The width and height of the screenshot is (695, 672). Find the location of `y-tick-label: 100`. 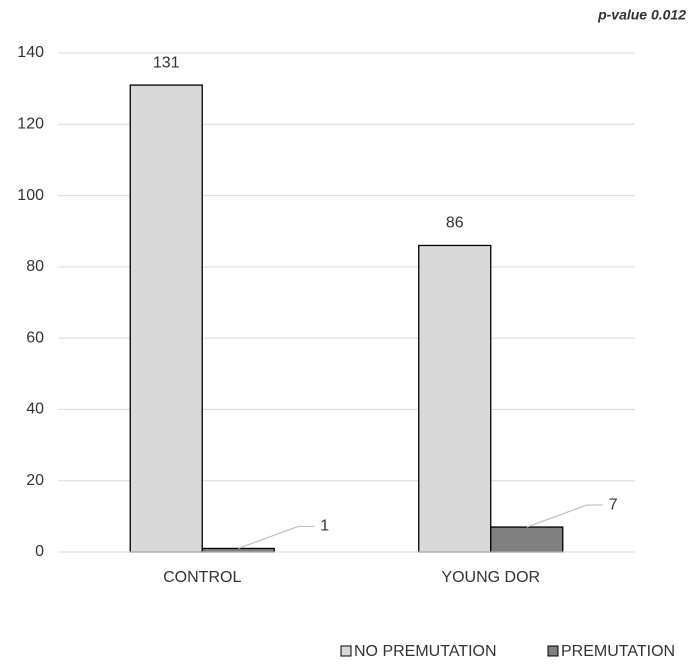

y-tick-label: 100 is located at coordinates (30, 195).